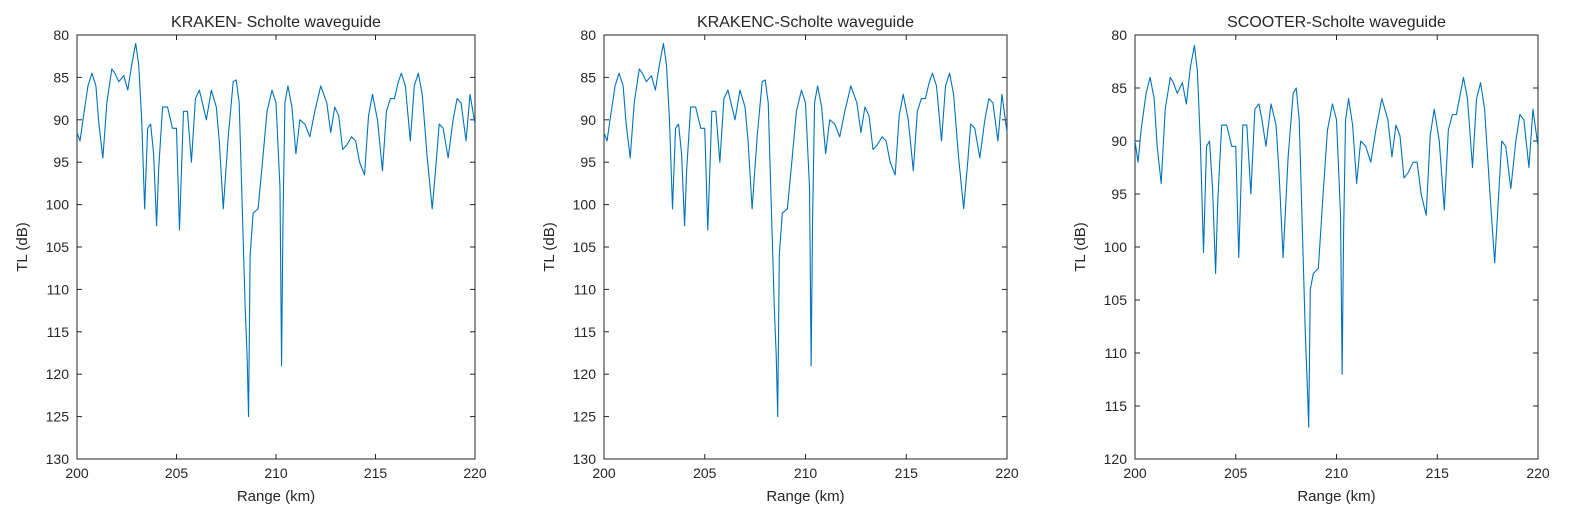 Image resolution: width=1582 pixels, height=525 pixels. Describe the element at coordinates (276, 22) in the screenshot. I see `chart-title: KRAKEN- Scholte waveguide` at that location.